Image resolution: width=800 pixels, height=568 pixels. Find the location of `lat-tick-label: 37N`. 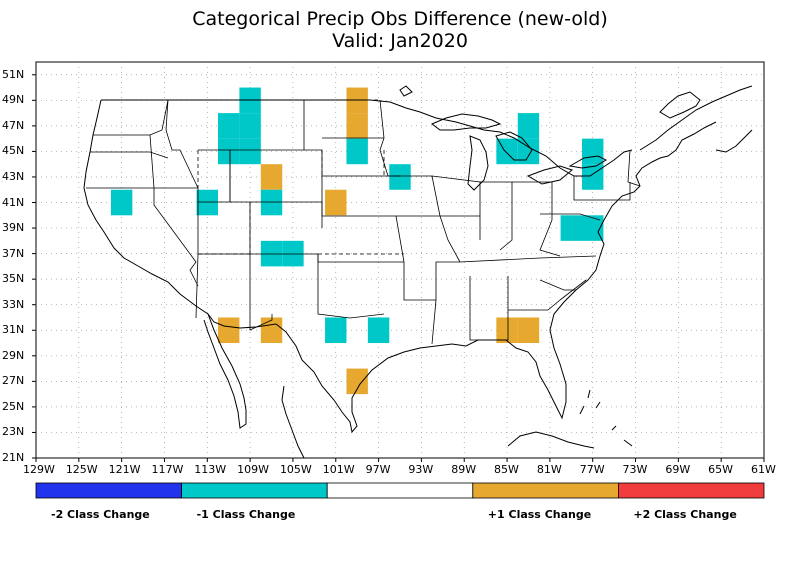

lat-tick-label: 37N is located at coordinates (13, 253).